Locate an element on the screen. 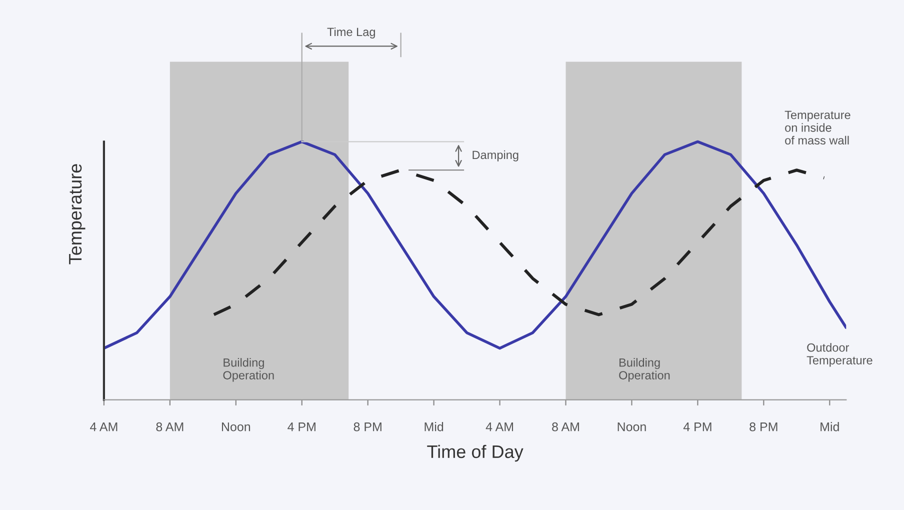 This screenshot has width=904, height=510. x-axis-title: Time of Day is located at coordinates (475, 453).